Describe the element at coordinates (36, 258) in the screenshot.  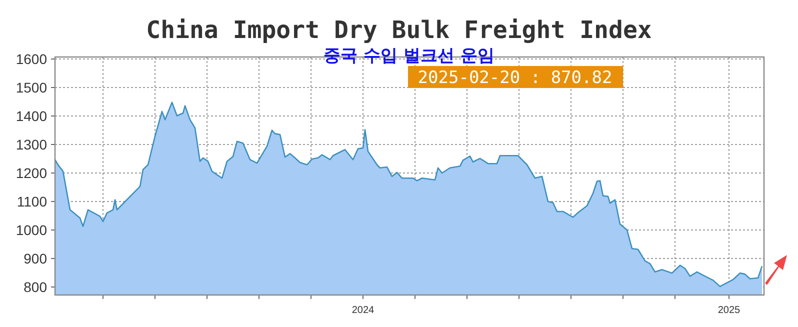
I see `y-tick-label: 900` at that location.